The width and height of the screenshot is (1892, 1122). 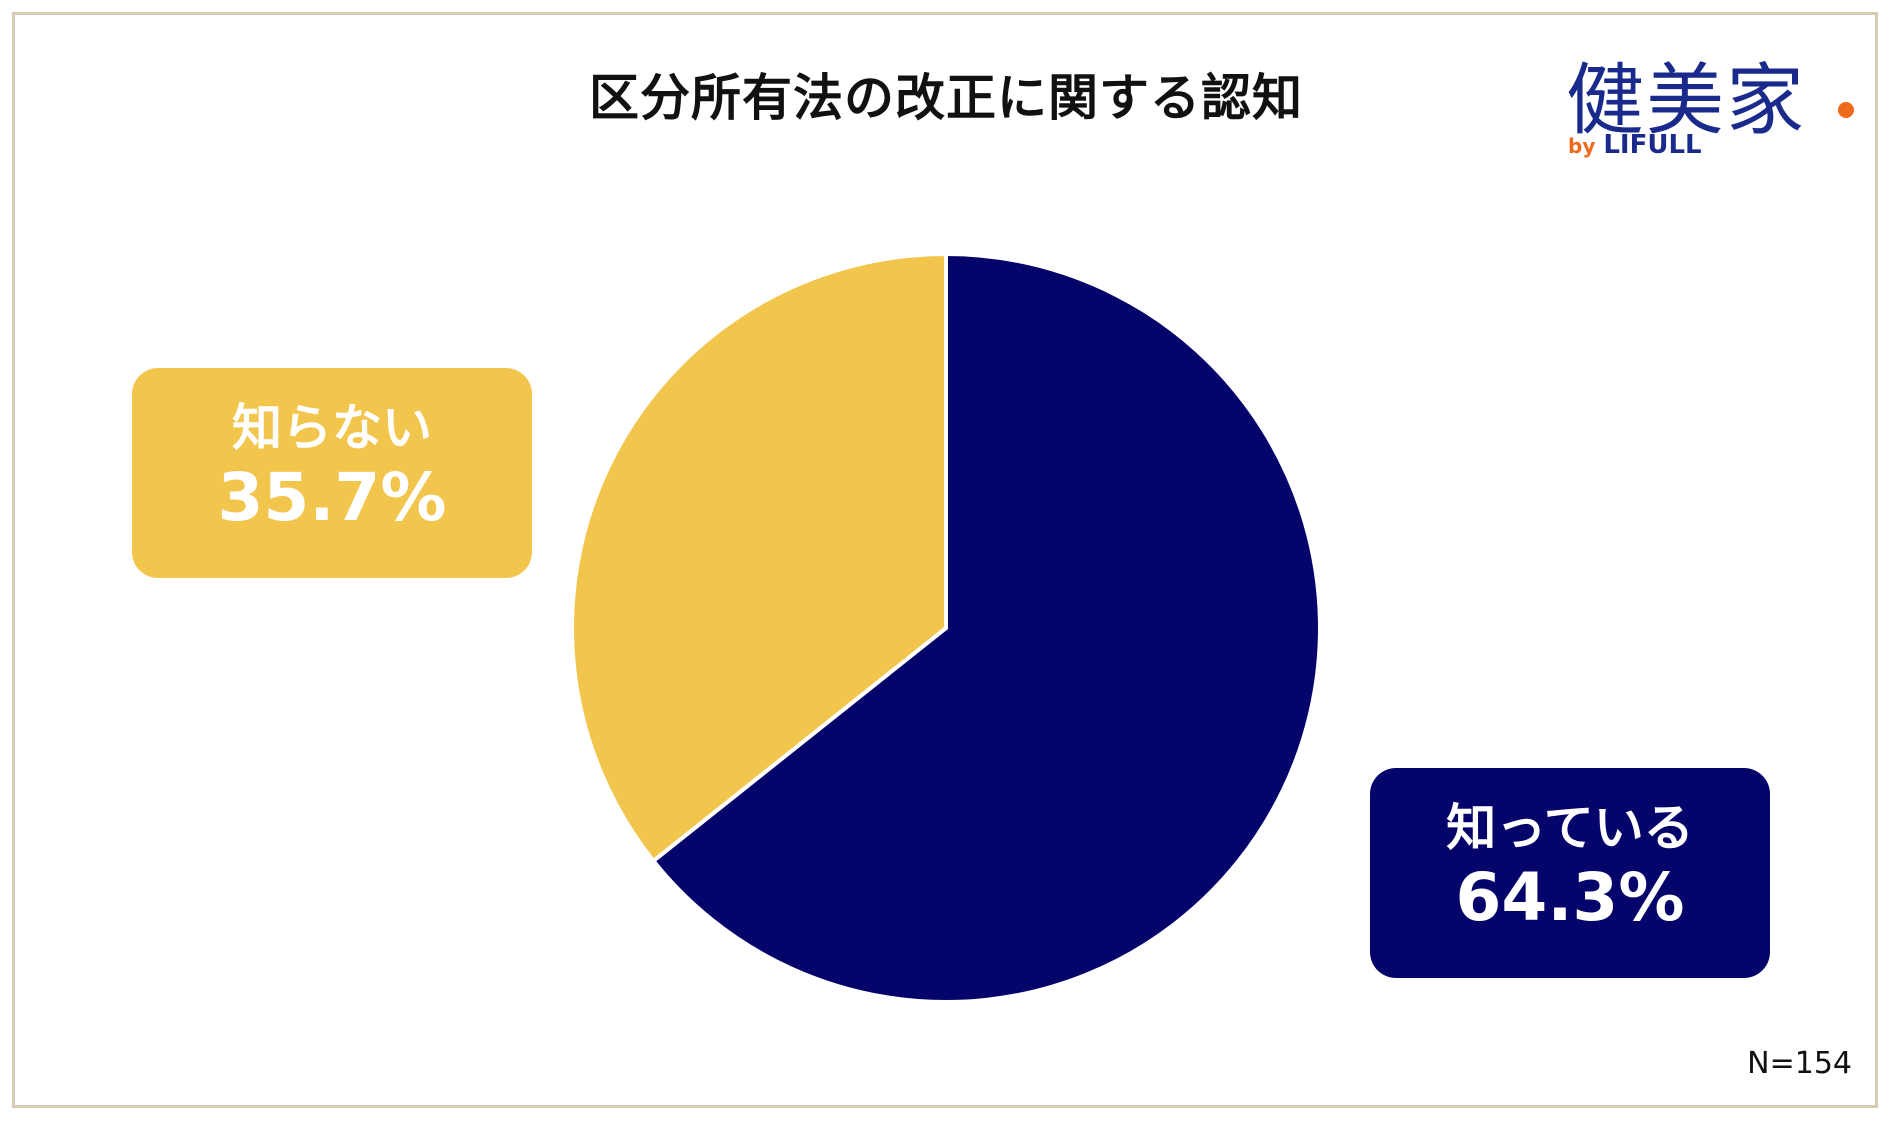 What do you see at coordinates (332, 497) in the screenshot?
I see `slice-value-unknown: 35.7%` at bounding box center [332, 497].